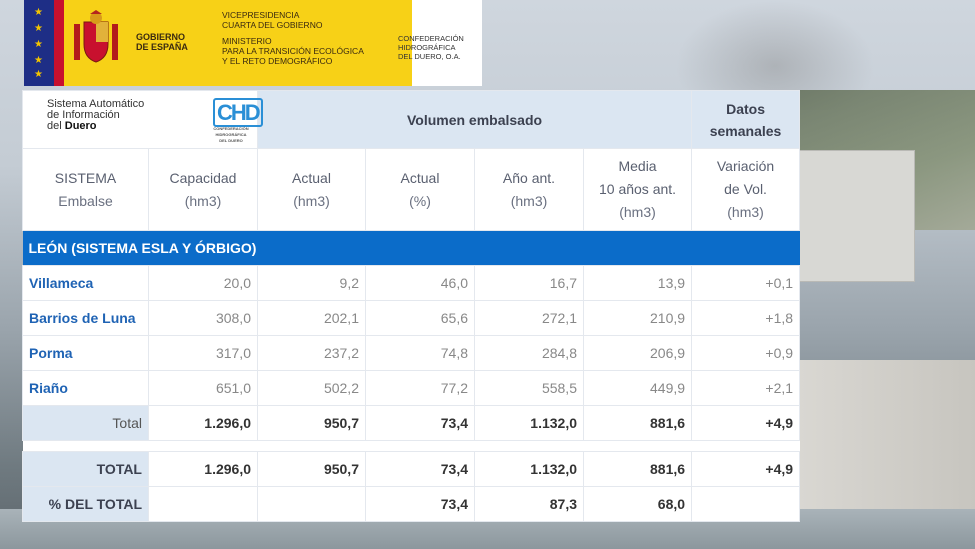  What do you see at coordinates (529, 283) in the screenshot?
I see `cell-ano-ant: 16,7` at bounding box center [529, 283].